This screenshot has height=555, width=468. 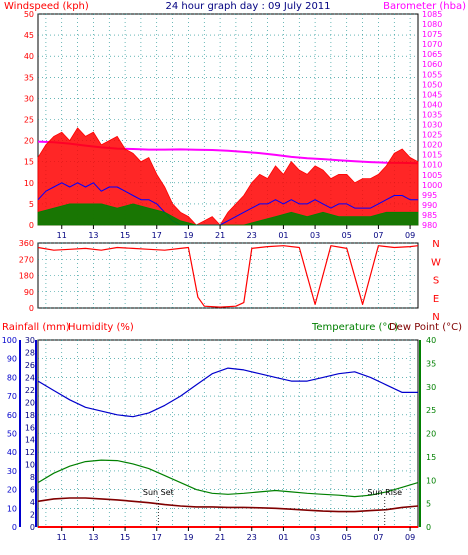 I want to click on windspeed-tick-label: 45, so click(x=29, y=35).